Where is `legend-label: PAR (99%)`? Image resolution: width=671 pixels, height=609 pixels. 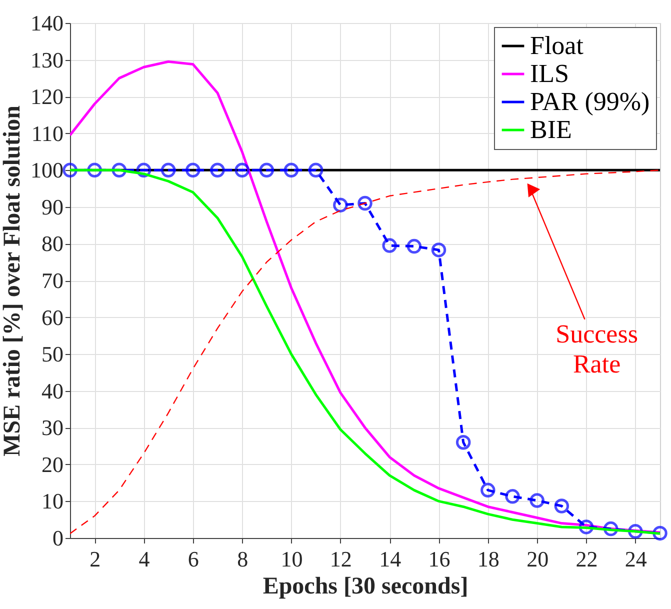
legend-label: PAR (99%) is located at coordinates (590, 101).